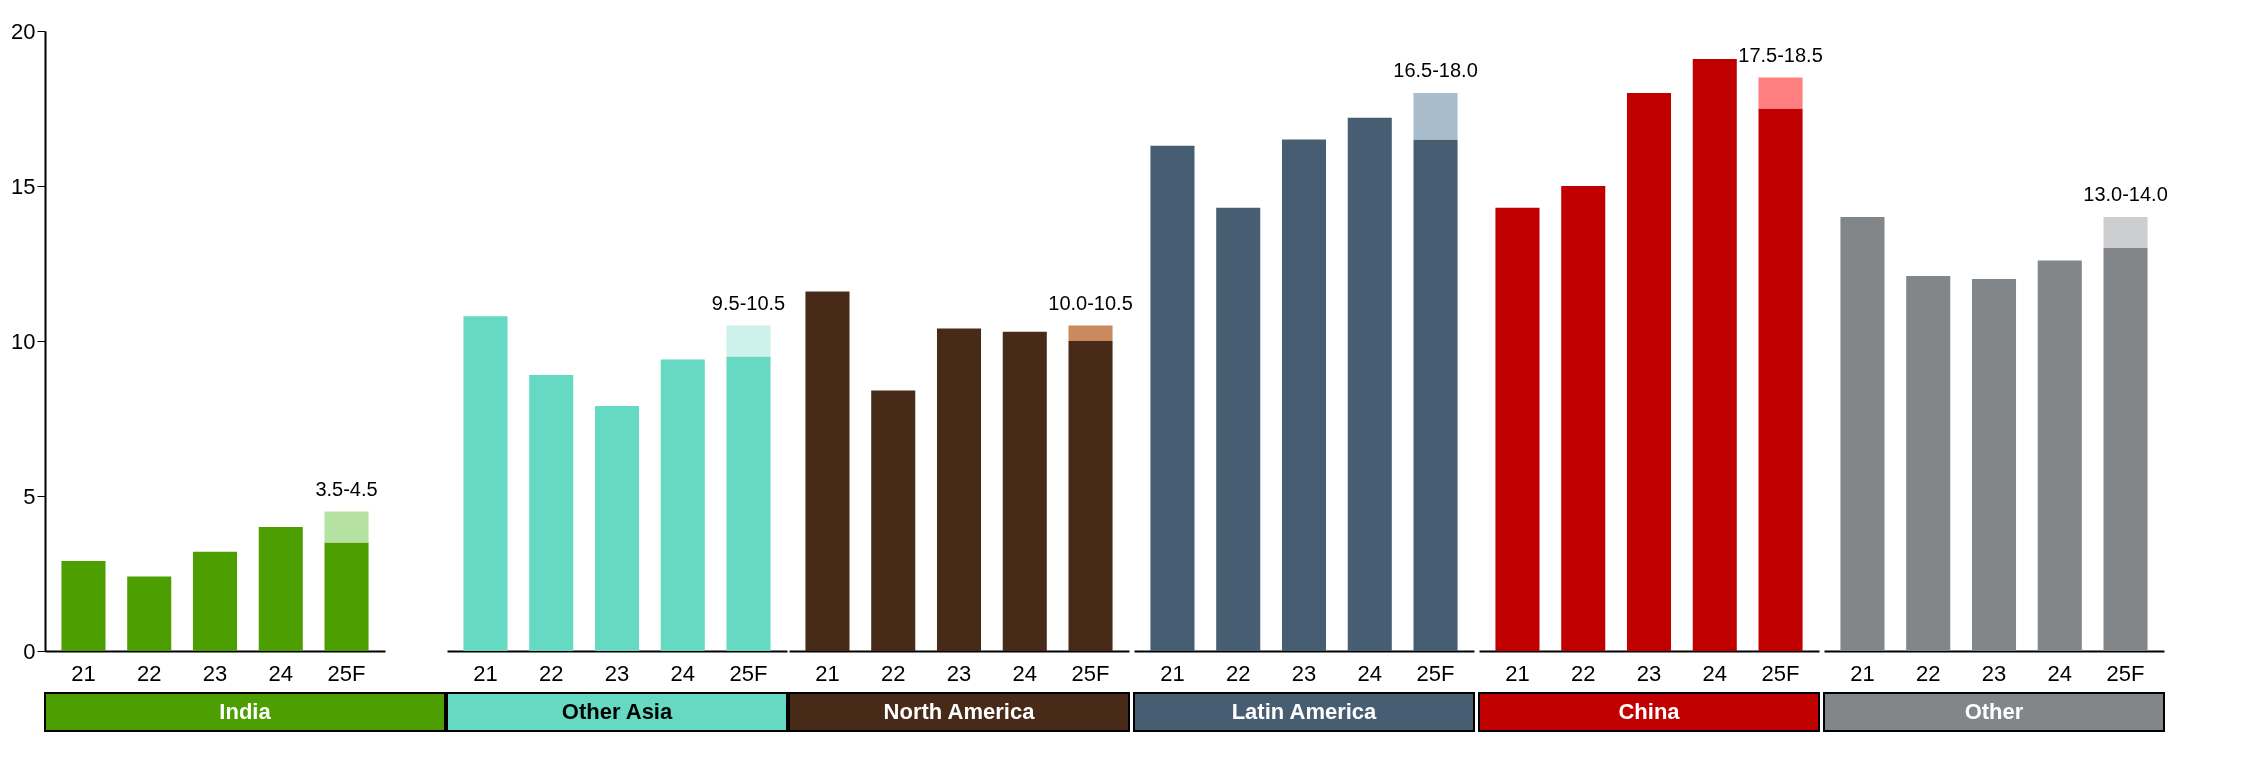 The image size is (2244, 782). I want to click on x-axis-title: North America, so click(959, 711).